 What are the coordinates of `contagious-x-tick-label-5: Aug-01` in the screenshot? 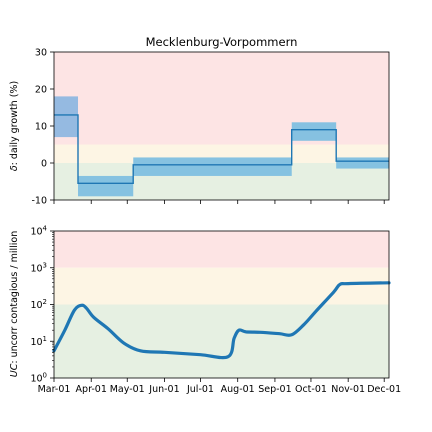 It's located at (238, 389).